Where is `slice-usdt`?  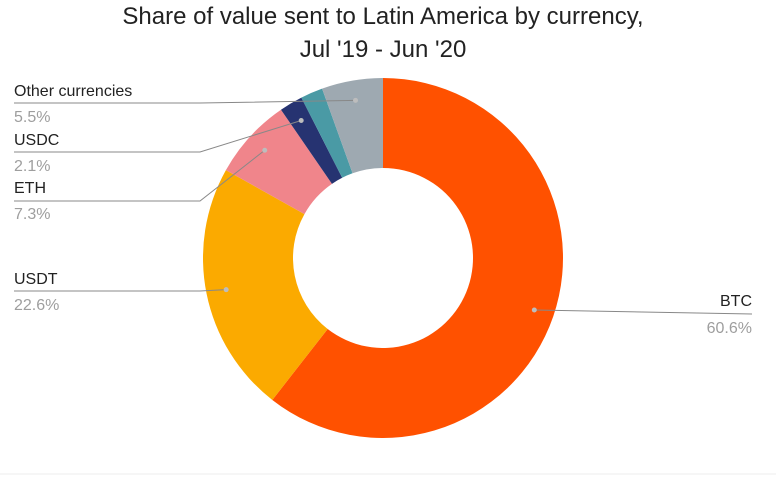 slice-usdt is located at coordinates (265, 285).